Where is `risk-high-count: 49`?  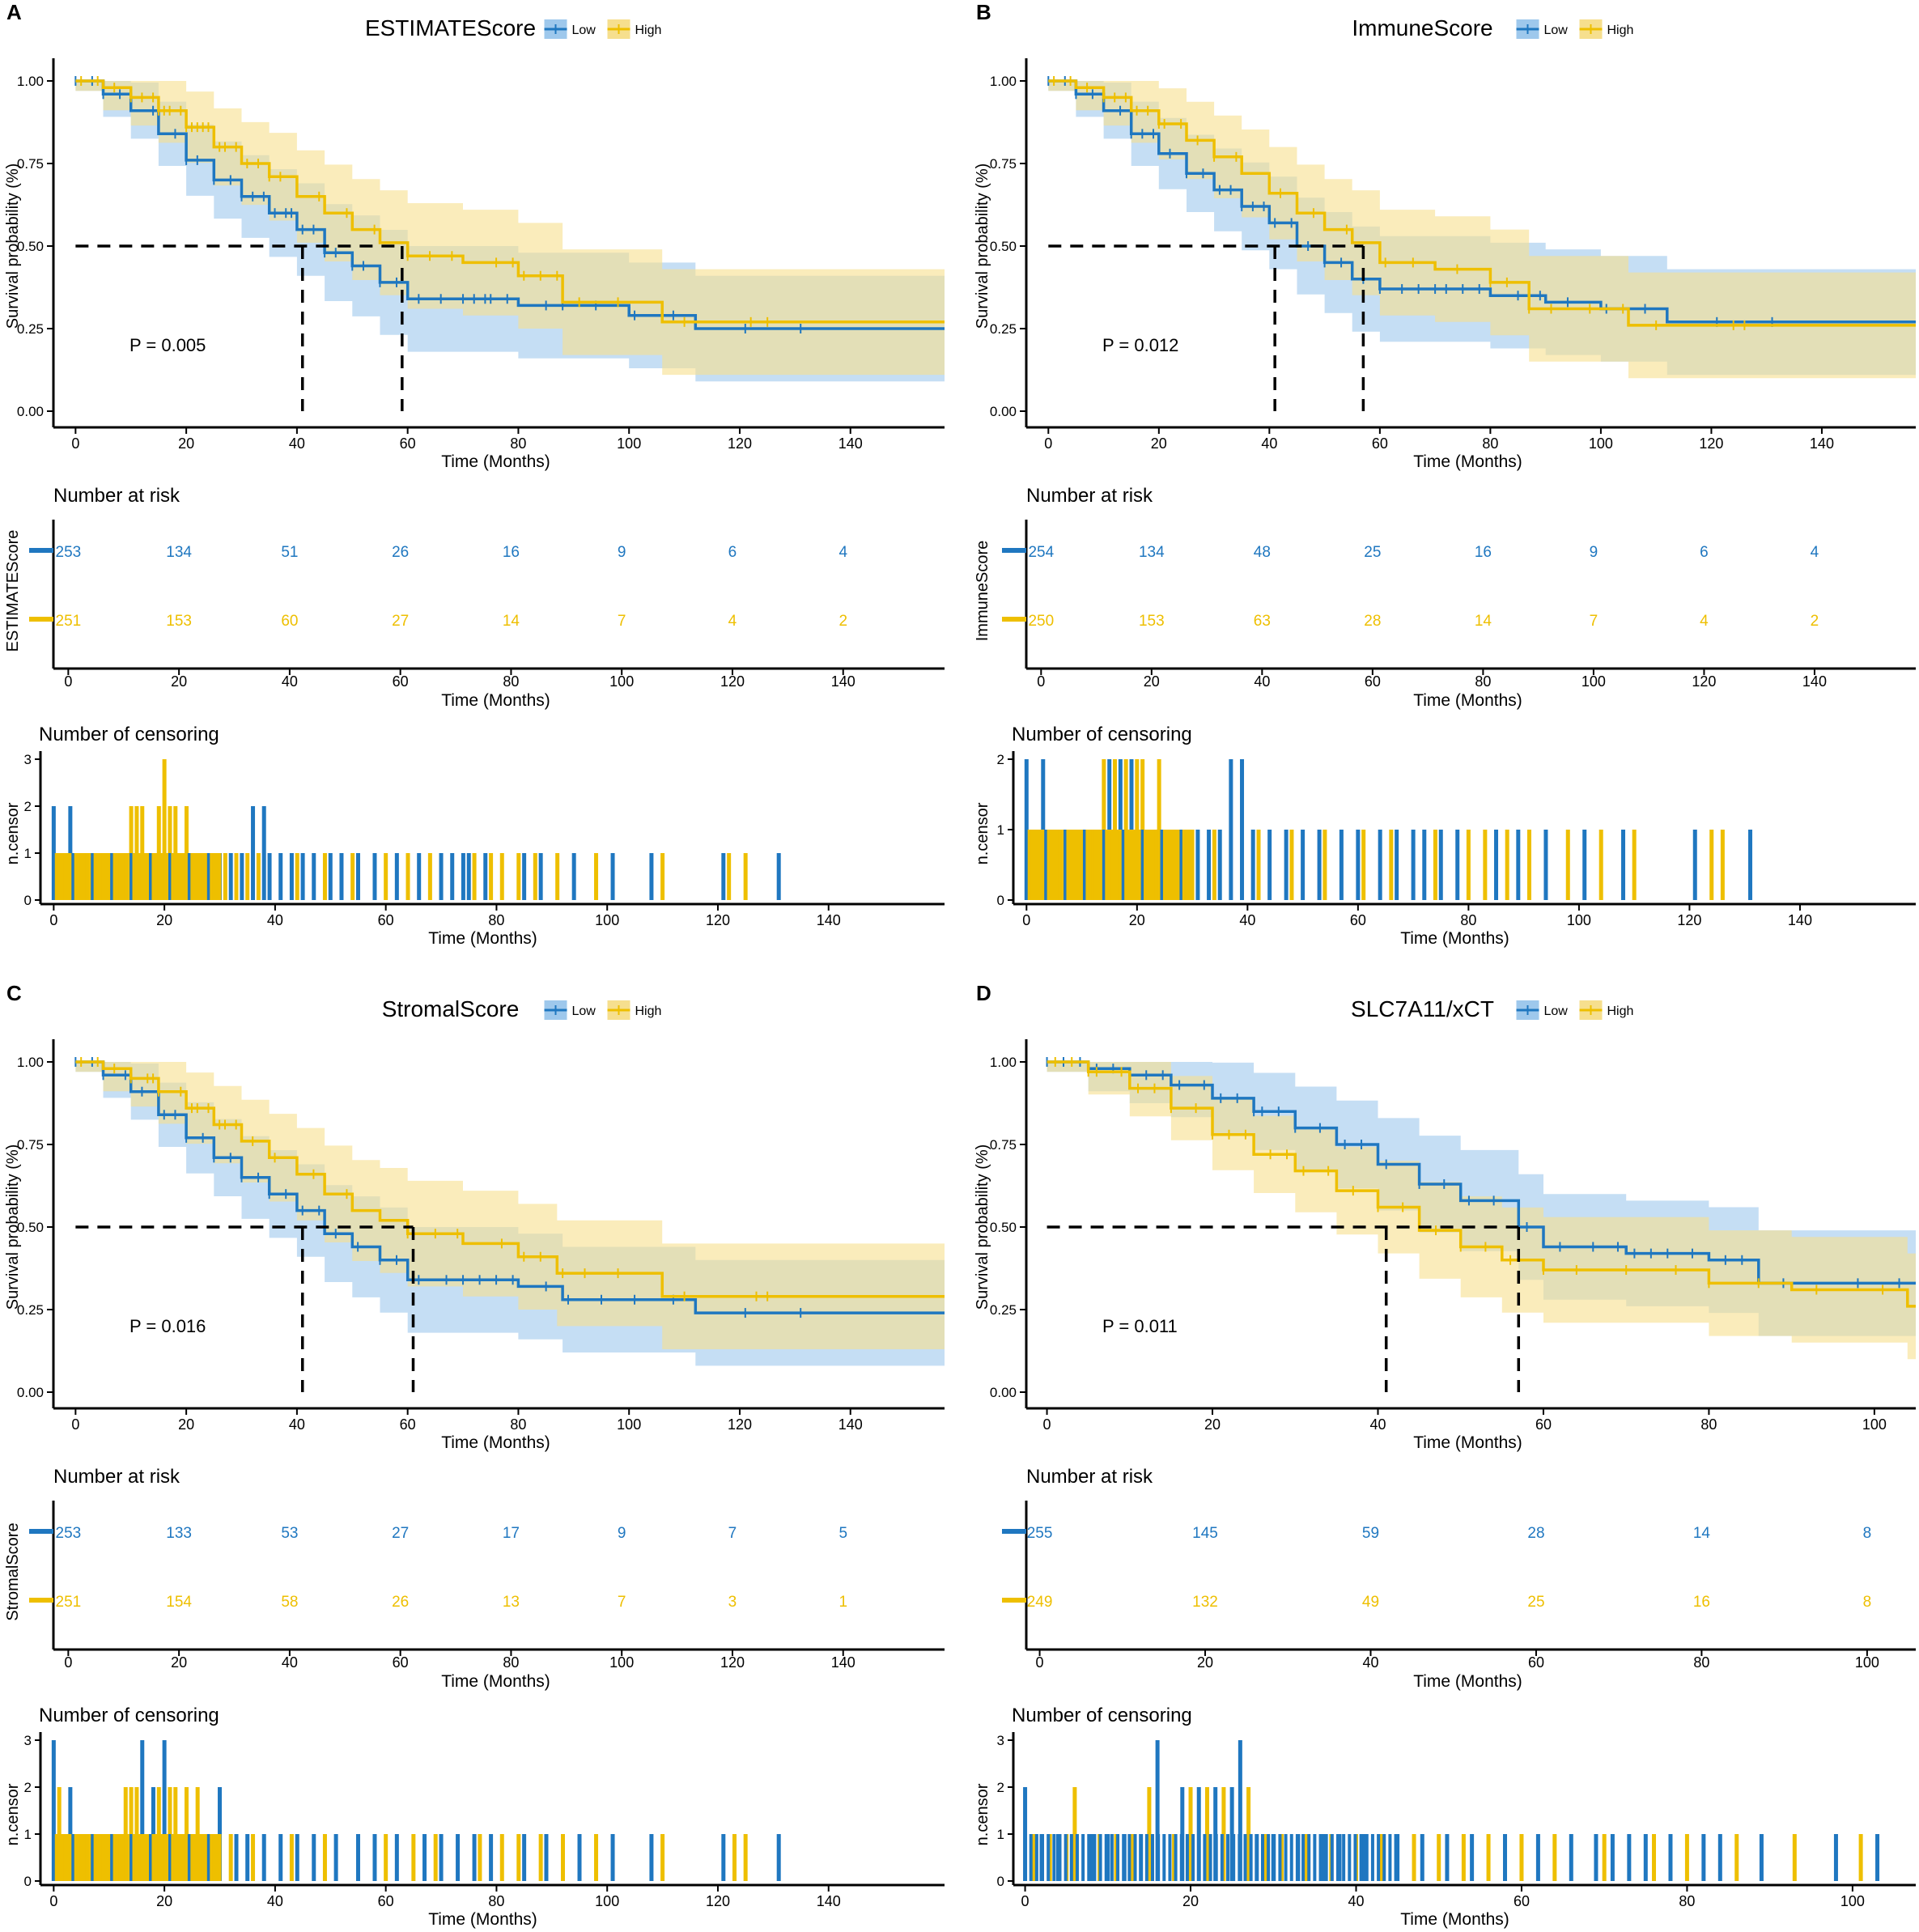 risk-high-count: 49 is located at coordinates (1370, 1602).